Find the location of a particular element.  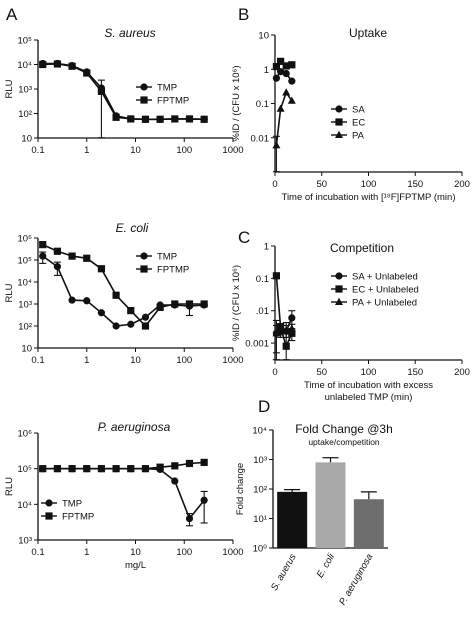

legend-label: SA + Unlabeled is located at coordinates (385, 277).